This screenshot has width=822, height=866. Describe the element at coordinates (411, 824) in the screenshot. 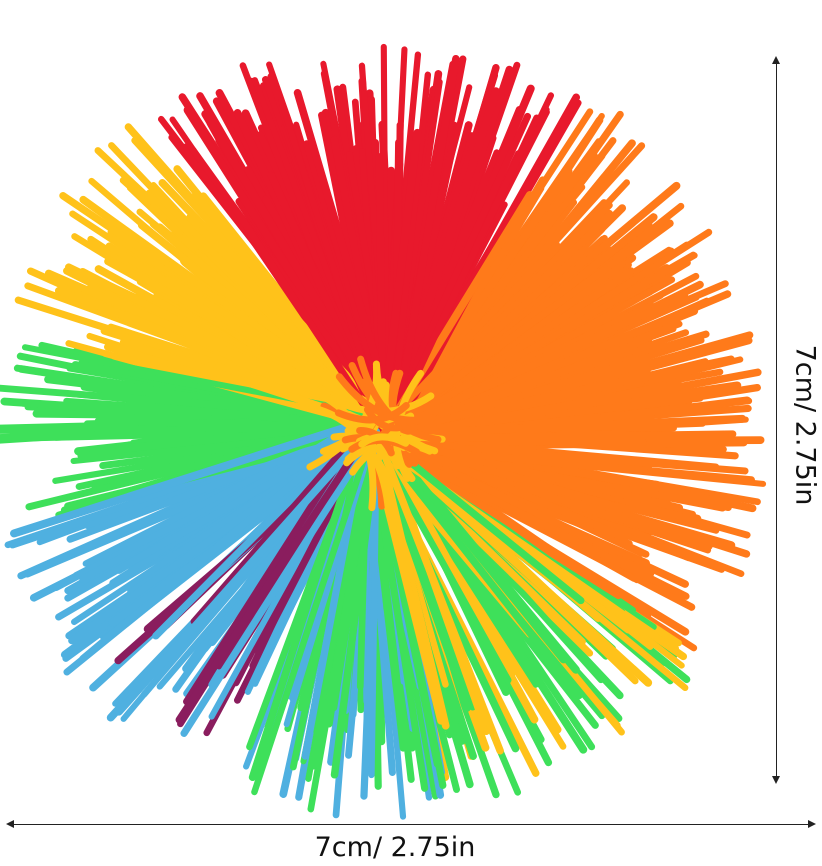

I see `width-dimension-line` at that location.